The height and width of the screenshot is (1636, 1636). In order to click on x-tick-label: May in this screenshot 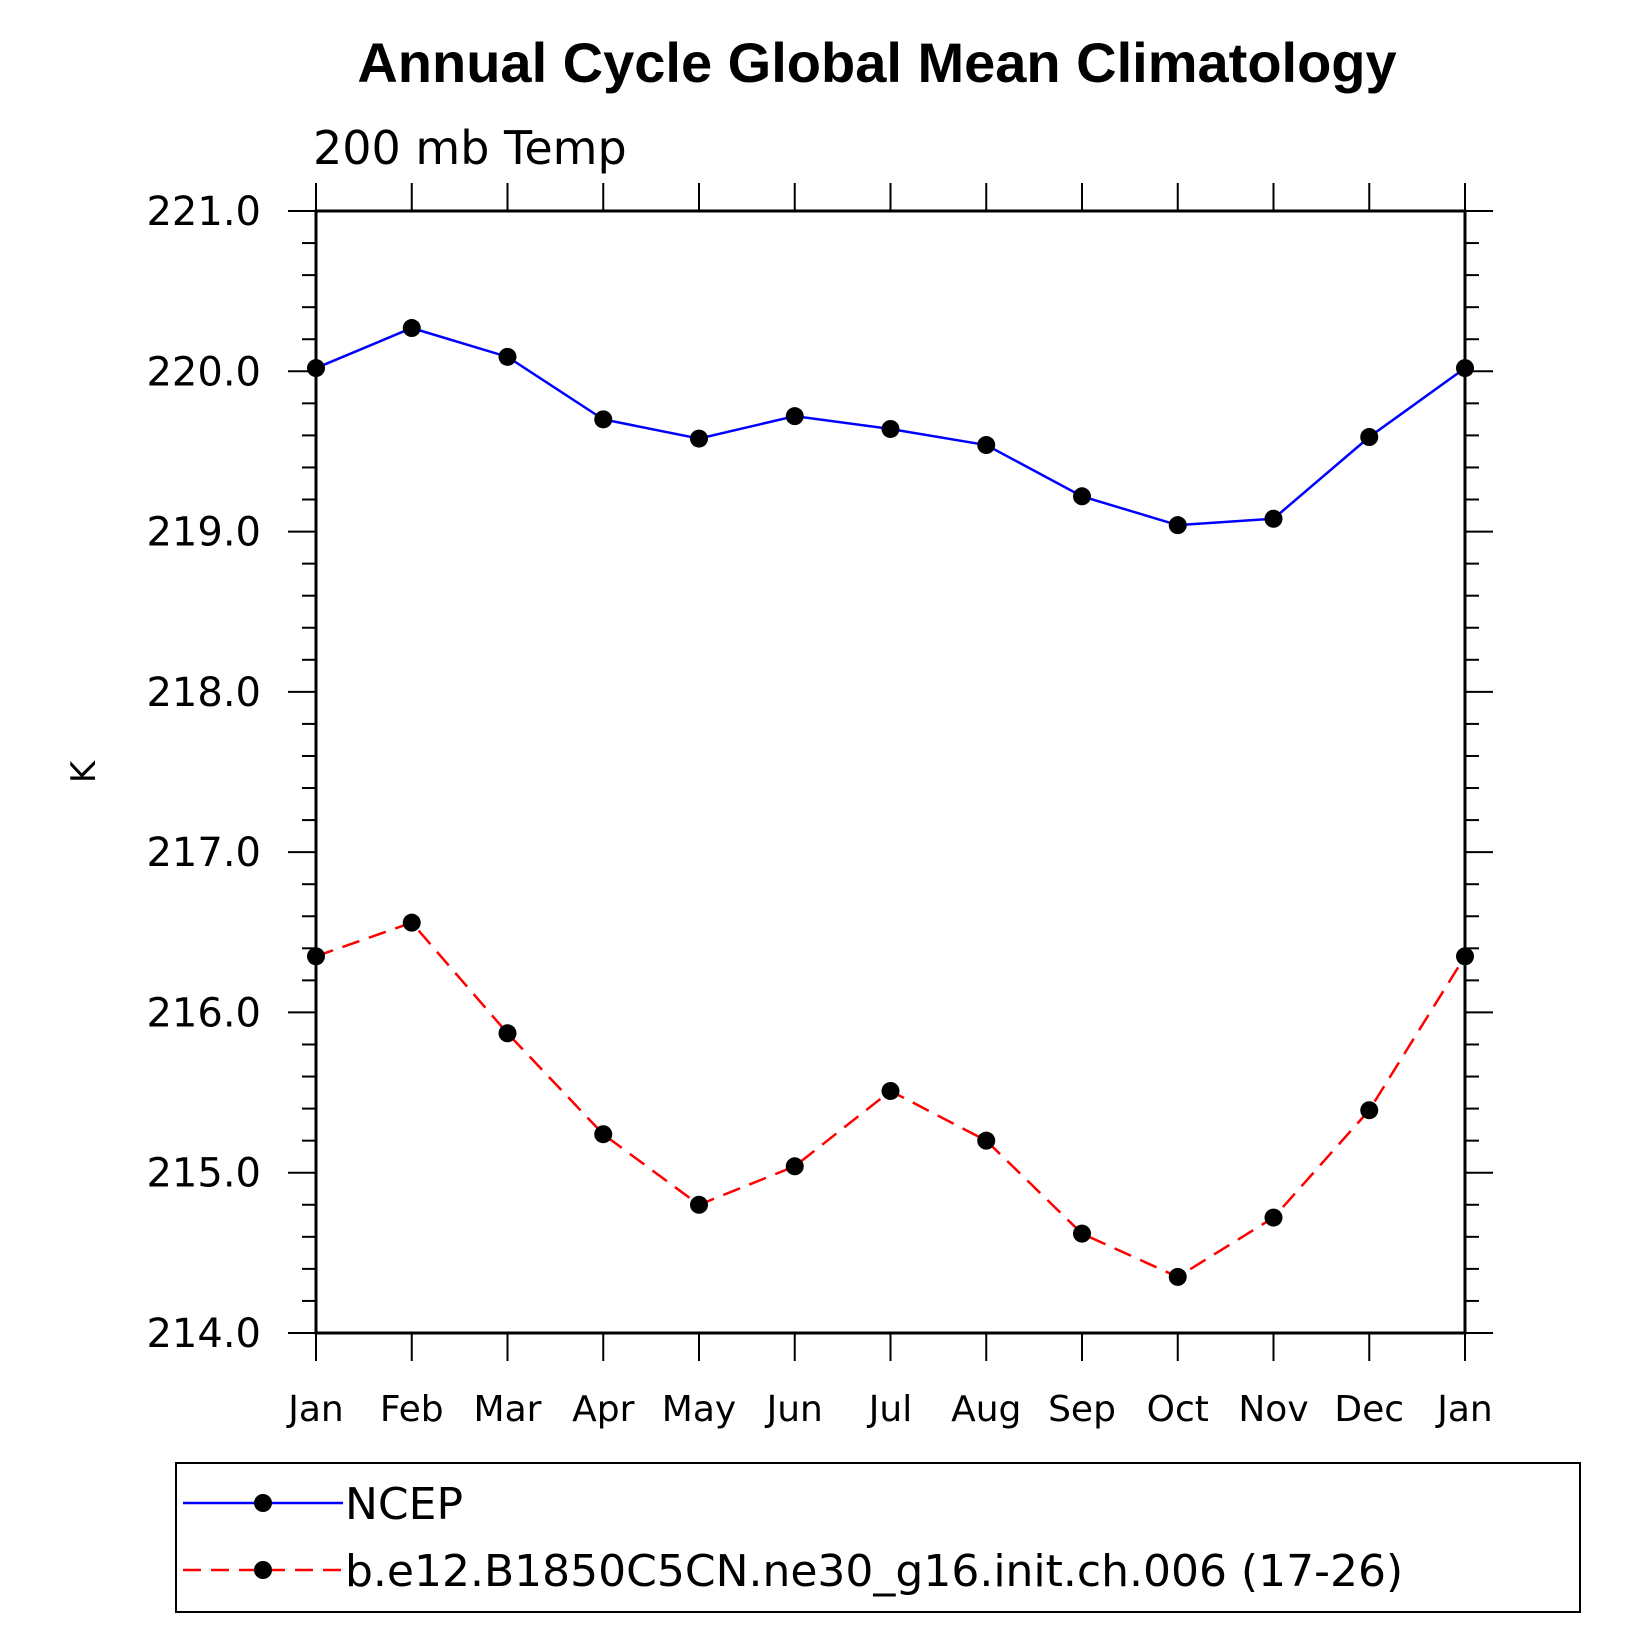, I will do `click(699, 1409)`.